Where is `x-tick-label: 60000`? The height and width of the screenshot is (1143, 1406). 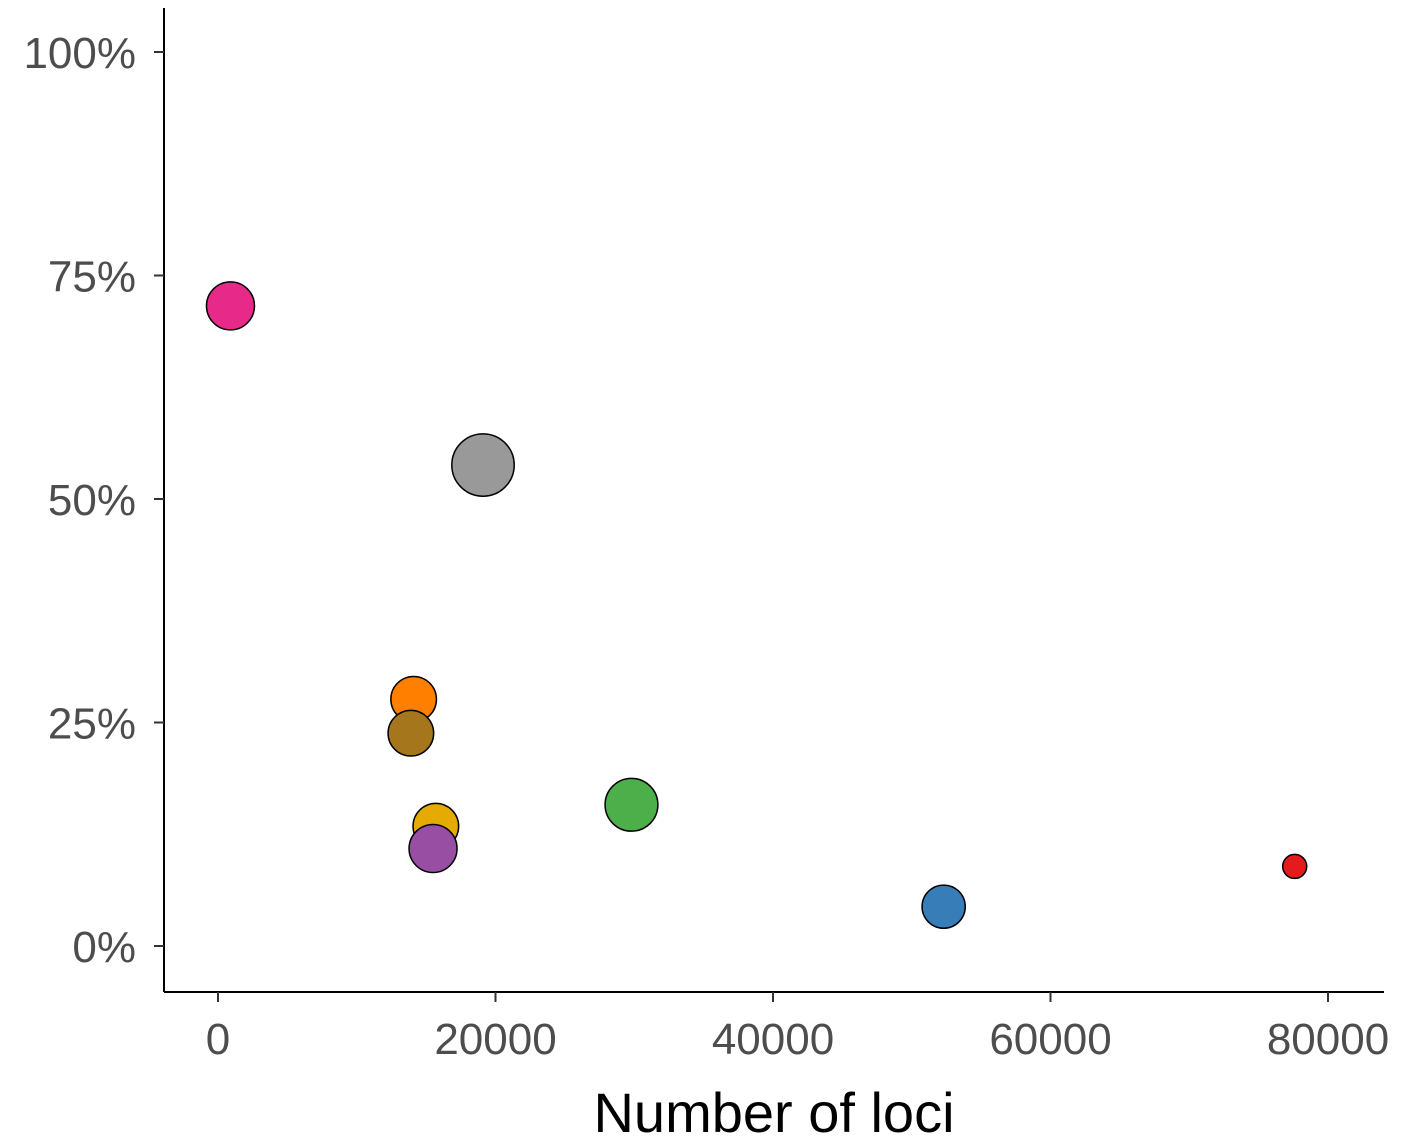 x-tick-label: 60000 is located at coordinates (1050, 1039).